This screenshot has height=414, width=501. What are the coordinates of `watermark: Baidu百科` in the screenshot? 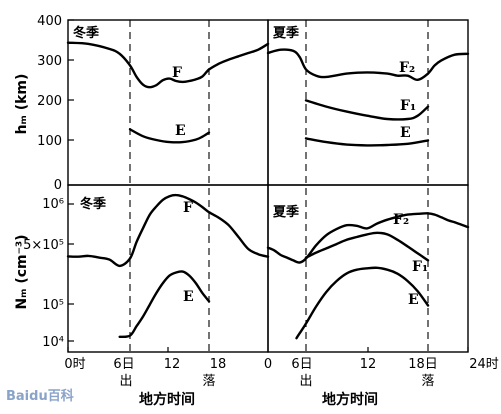 It's located at (40, 396).